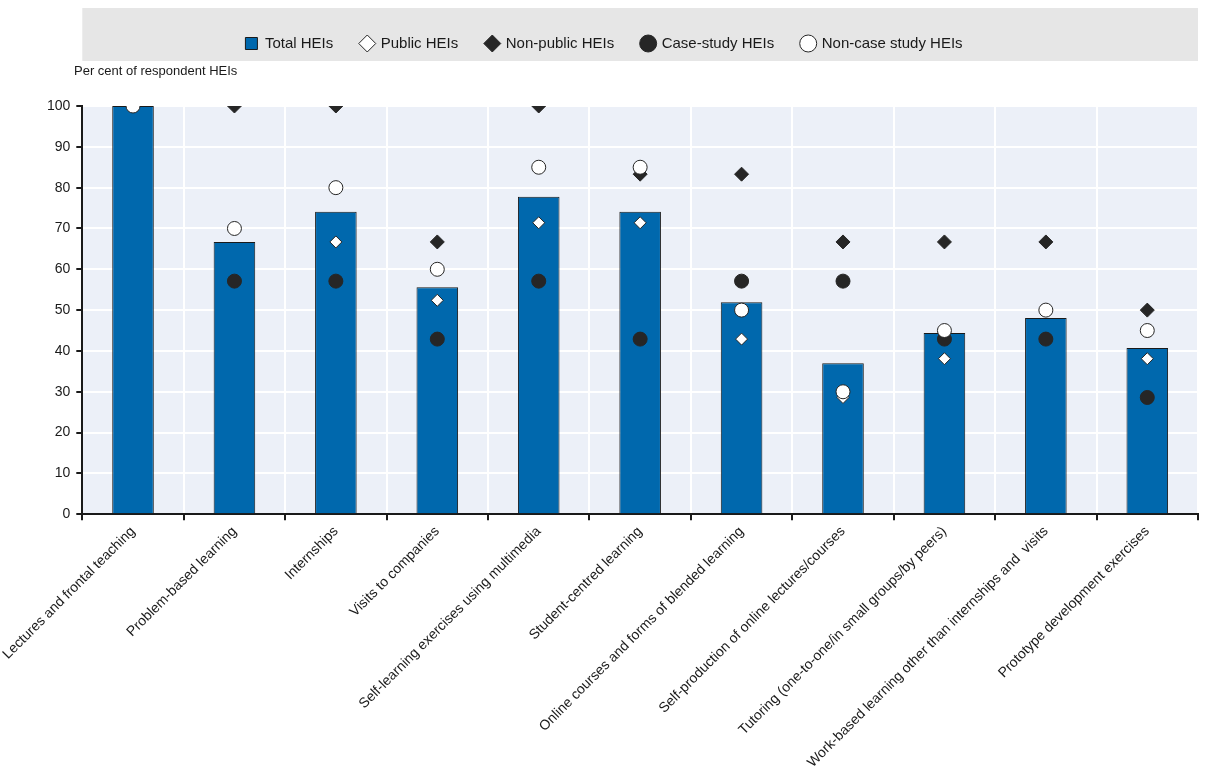 The height and width of the screenshot is (774, 1216). What do you see at coordinates (419, 42) in the screenshot?
I see `legend-label: Public HEIs` at bounding box center [419, 42].